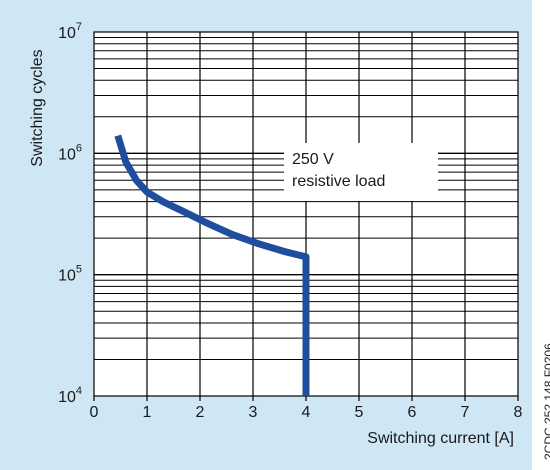 This screenshot has height=470, width=550. I want to click on x-tick-label: 4, so click(306, 412).